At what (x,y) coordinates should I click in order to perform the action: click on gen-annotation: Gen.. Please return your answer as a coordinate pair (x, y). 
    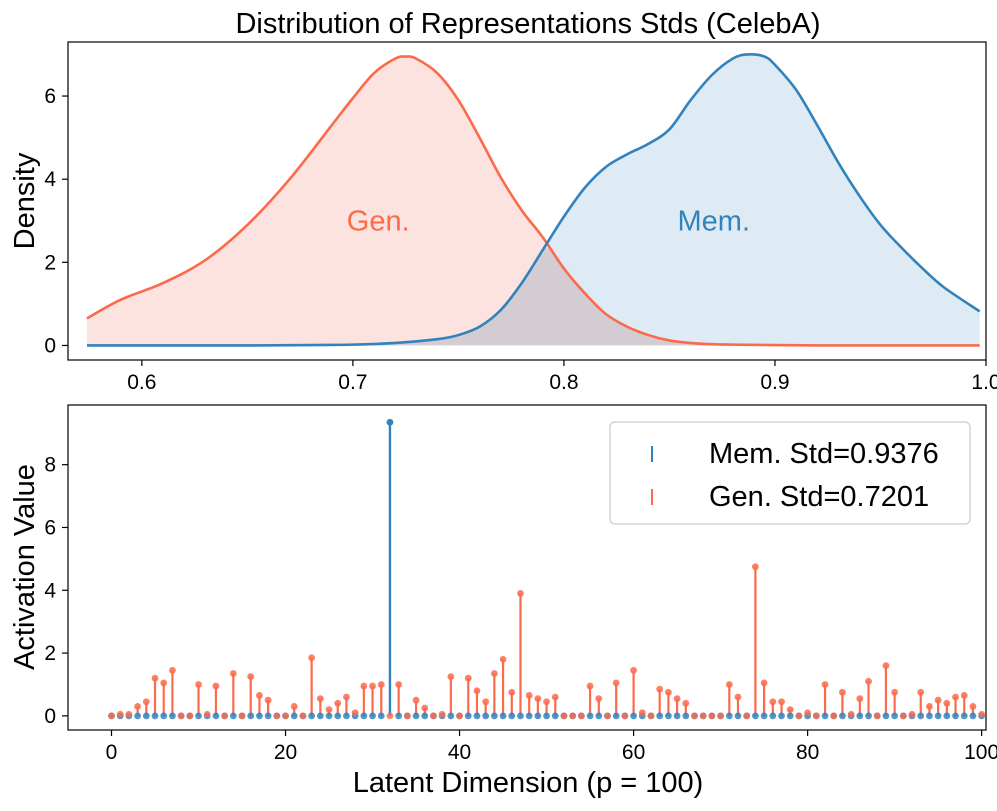
    Looking at the image, I should click on (378, 222).